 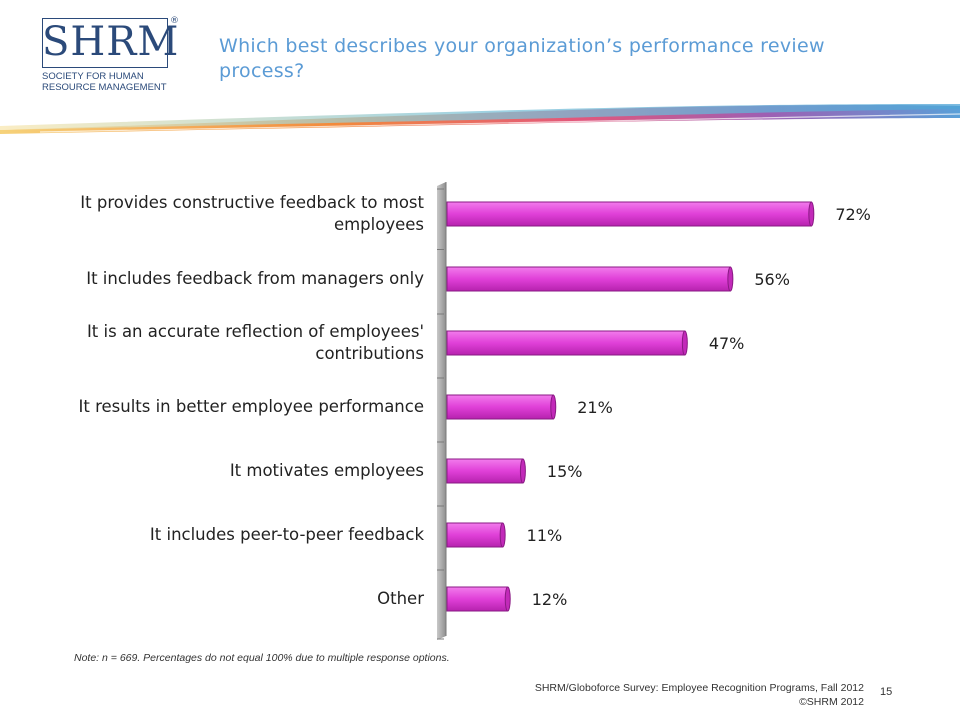 I want to click on data-label: 11%, so click(x=545, y=535).